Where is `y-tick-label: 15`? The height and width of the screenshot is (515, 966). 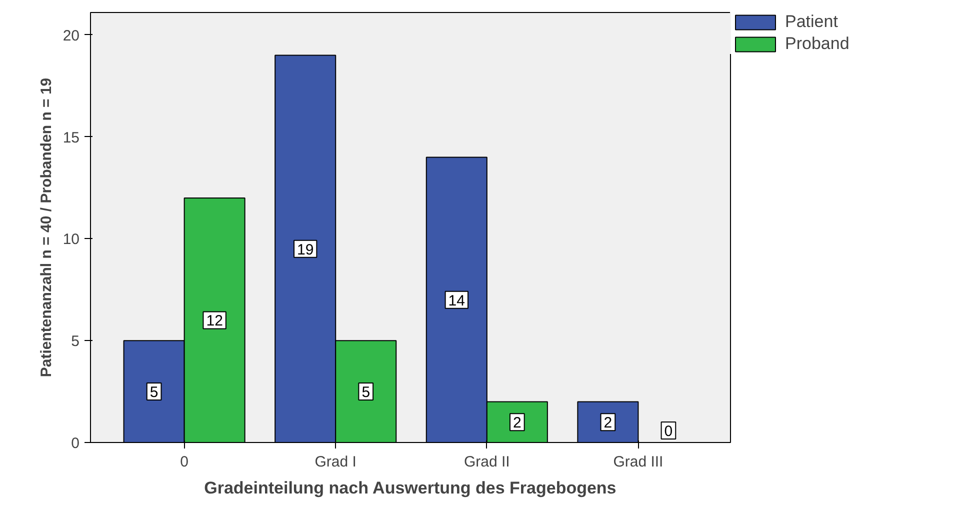
y-tick-label: 15 is located at coordinates (71, 137).